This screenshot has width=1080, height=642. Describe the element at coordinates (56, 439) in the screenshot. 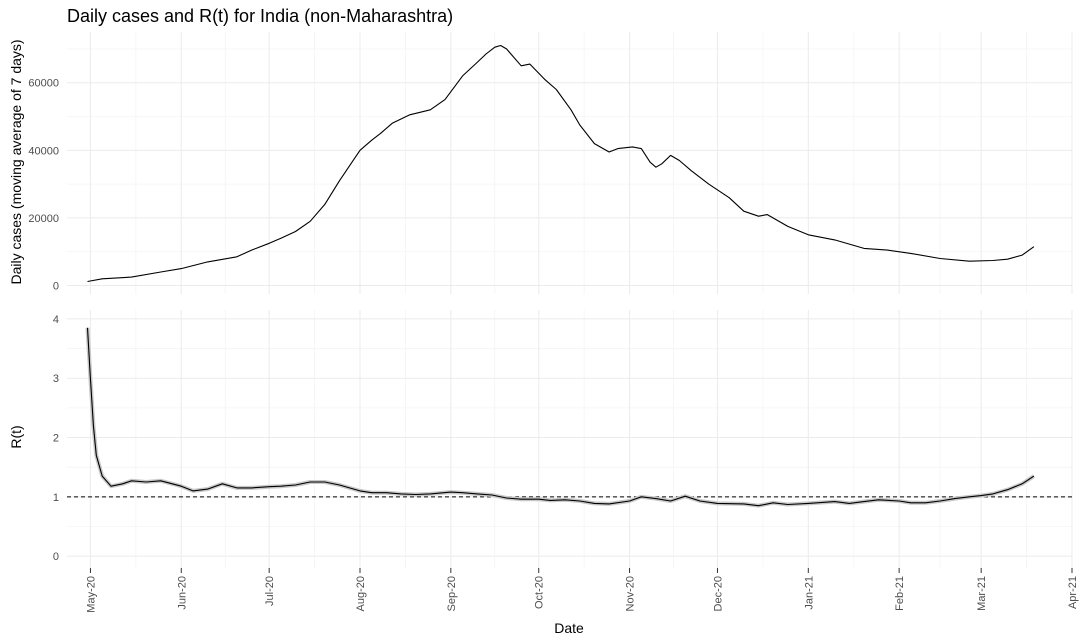

I see `y-tick-label-rt: 2` at that location.